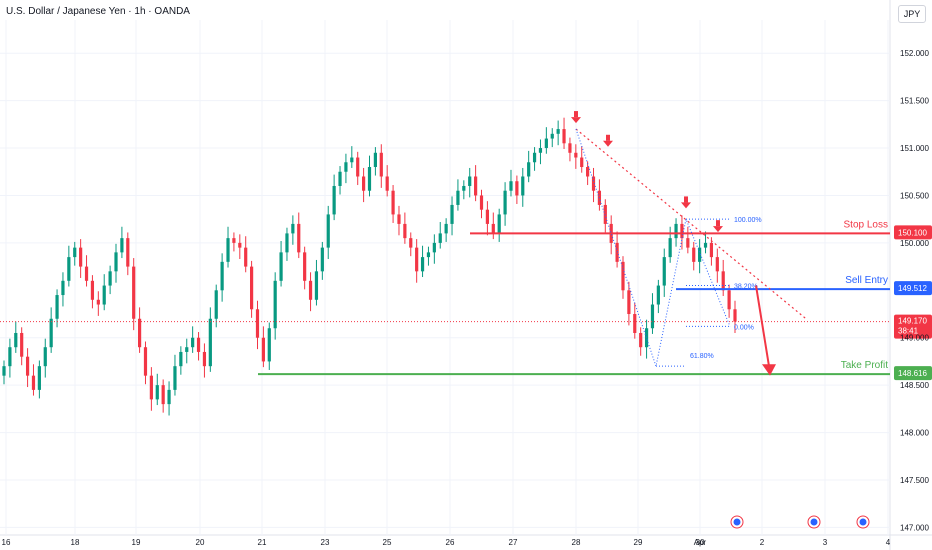 The image size is (932, 550). What do you see at coordinates (702, 356) in the screenshot?
I see `fib-label: 61.80%` at bounding box center [702, 356].